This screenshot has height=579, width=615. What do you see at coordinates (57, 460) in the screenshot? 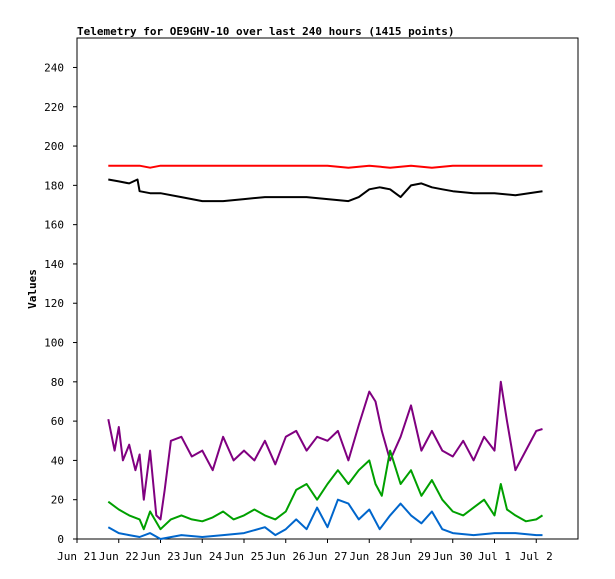
I see `y-tick-label: 40` at bounding box center [57, 460].